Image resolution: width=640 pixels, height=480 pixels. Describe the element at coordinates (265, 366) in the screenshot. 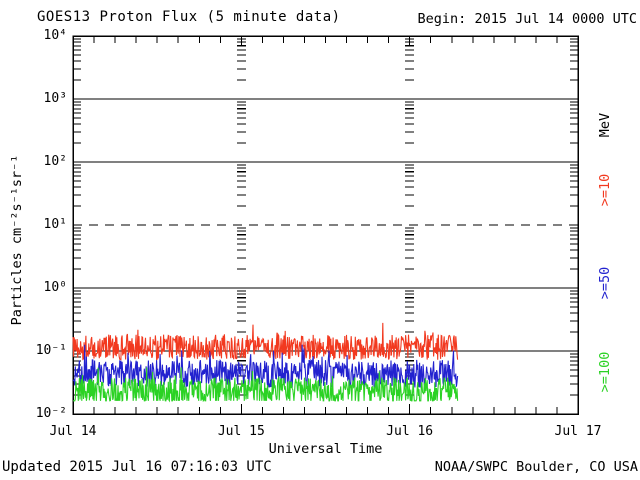

I see `flux-series-50mev` at that location.